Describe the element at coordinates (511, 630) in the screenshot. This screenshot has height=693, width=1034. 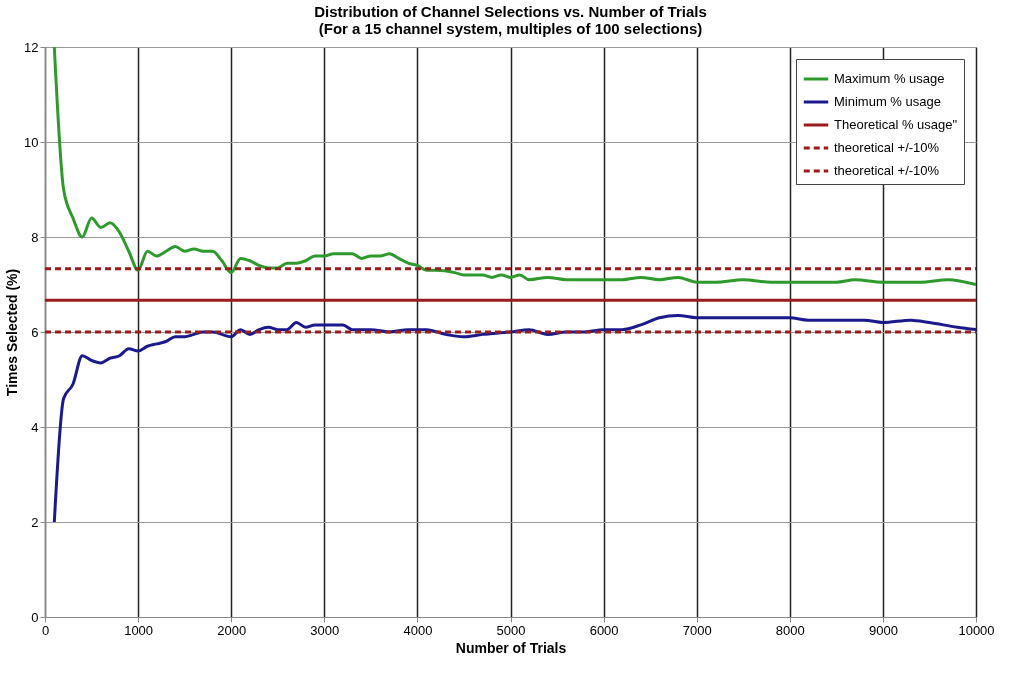
I see `x-tick-label: 5000` at that location.